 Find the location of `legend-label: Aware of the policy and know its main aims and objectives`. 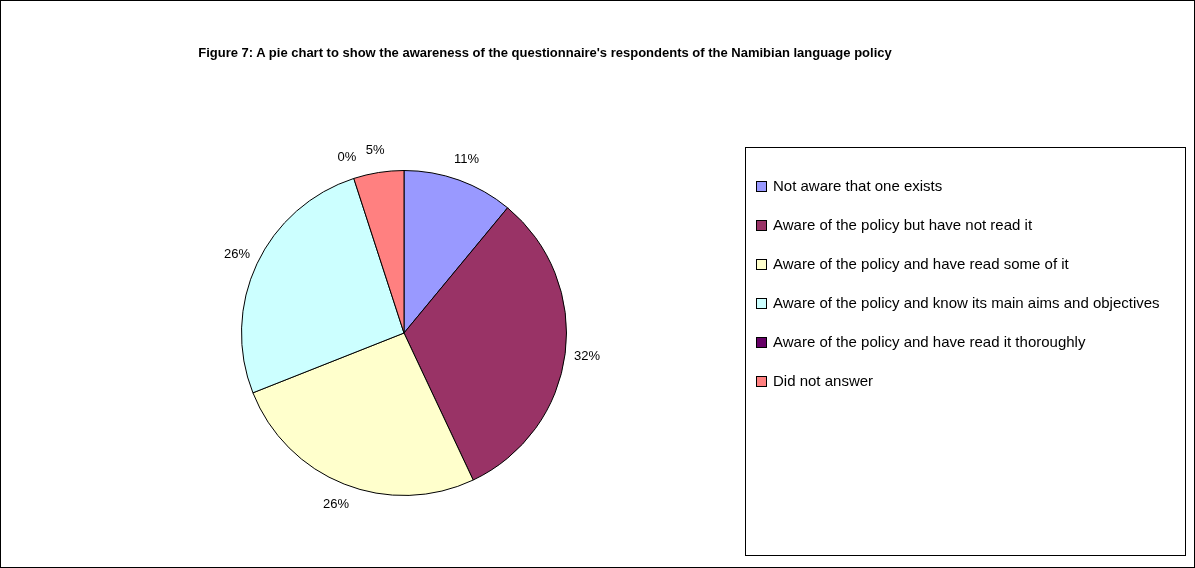

legend-label: Aware of the policy and know its main aims and objectives is located at coordinates (966, 302).